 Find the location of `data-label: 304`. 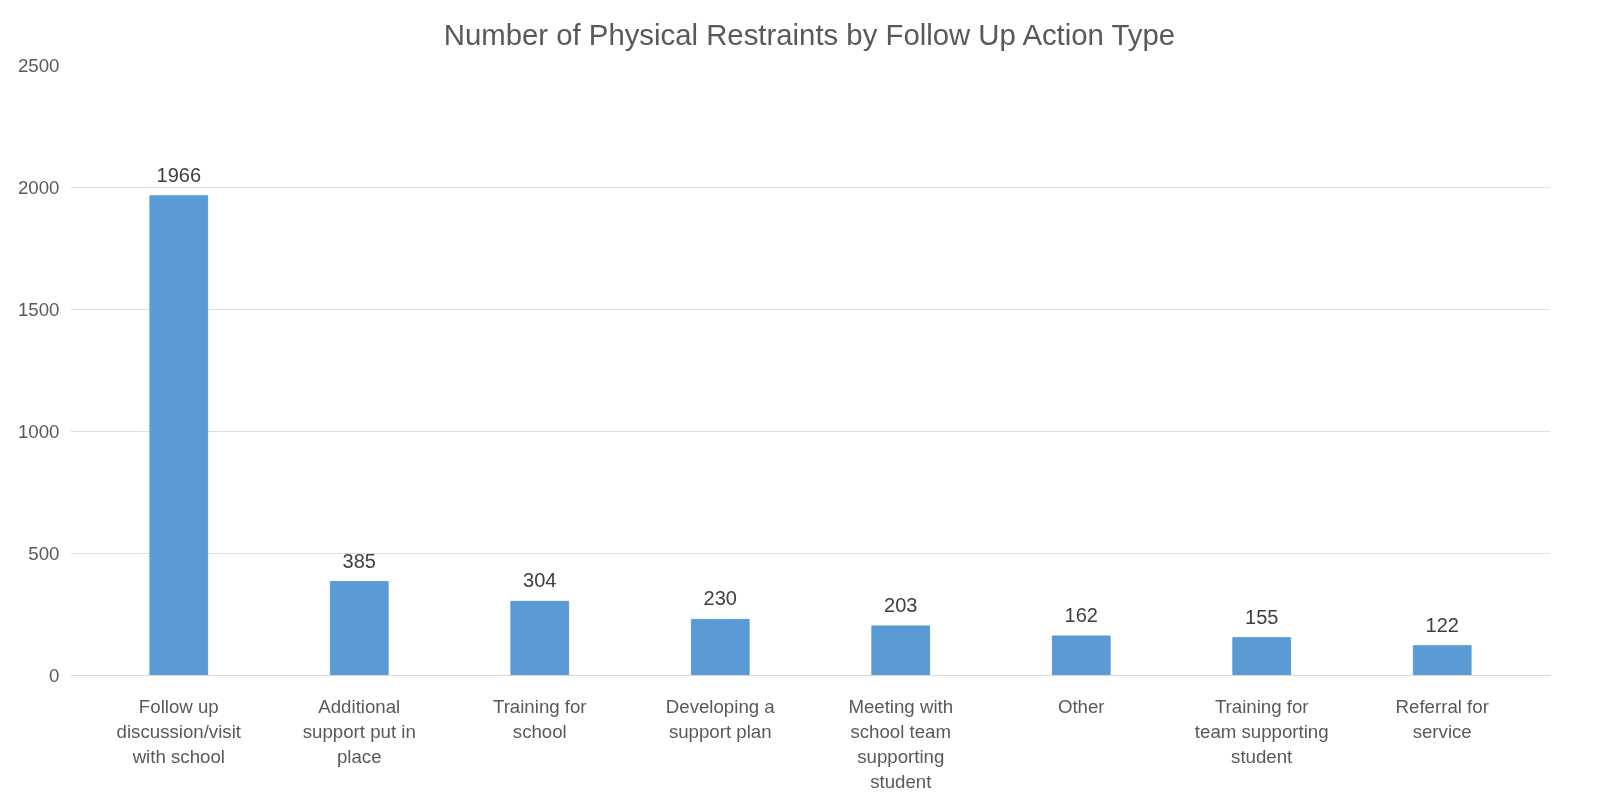

data-label: 304 is located at coordinates (540, 580).